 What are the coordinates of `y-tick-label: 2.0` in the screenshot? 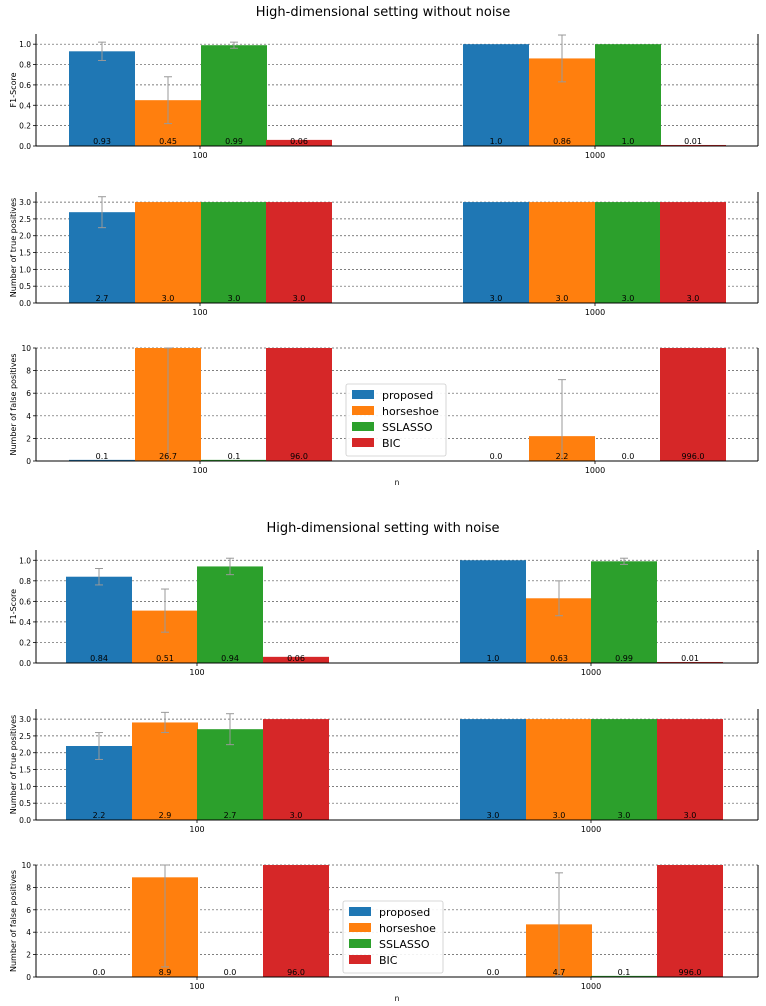 It's located at (25, 753).